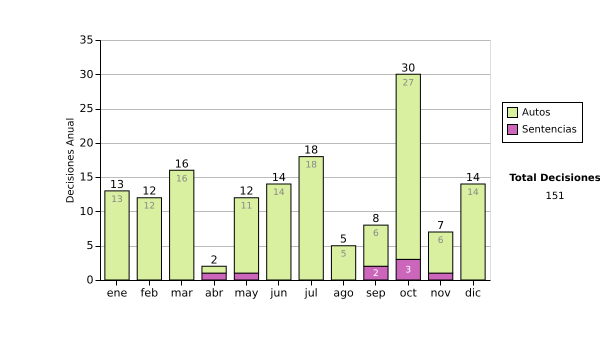  What do you see at coordinates (181, 163) in the screenshot?
I see `total-label: 16` at bounding box center [181, 163].